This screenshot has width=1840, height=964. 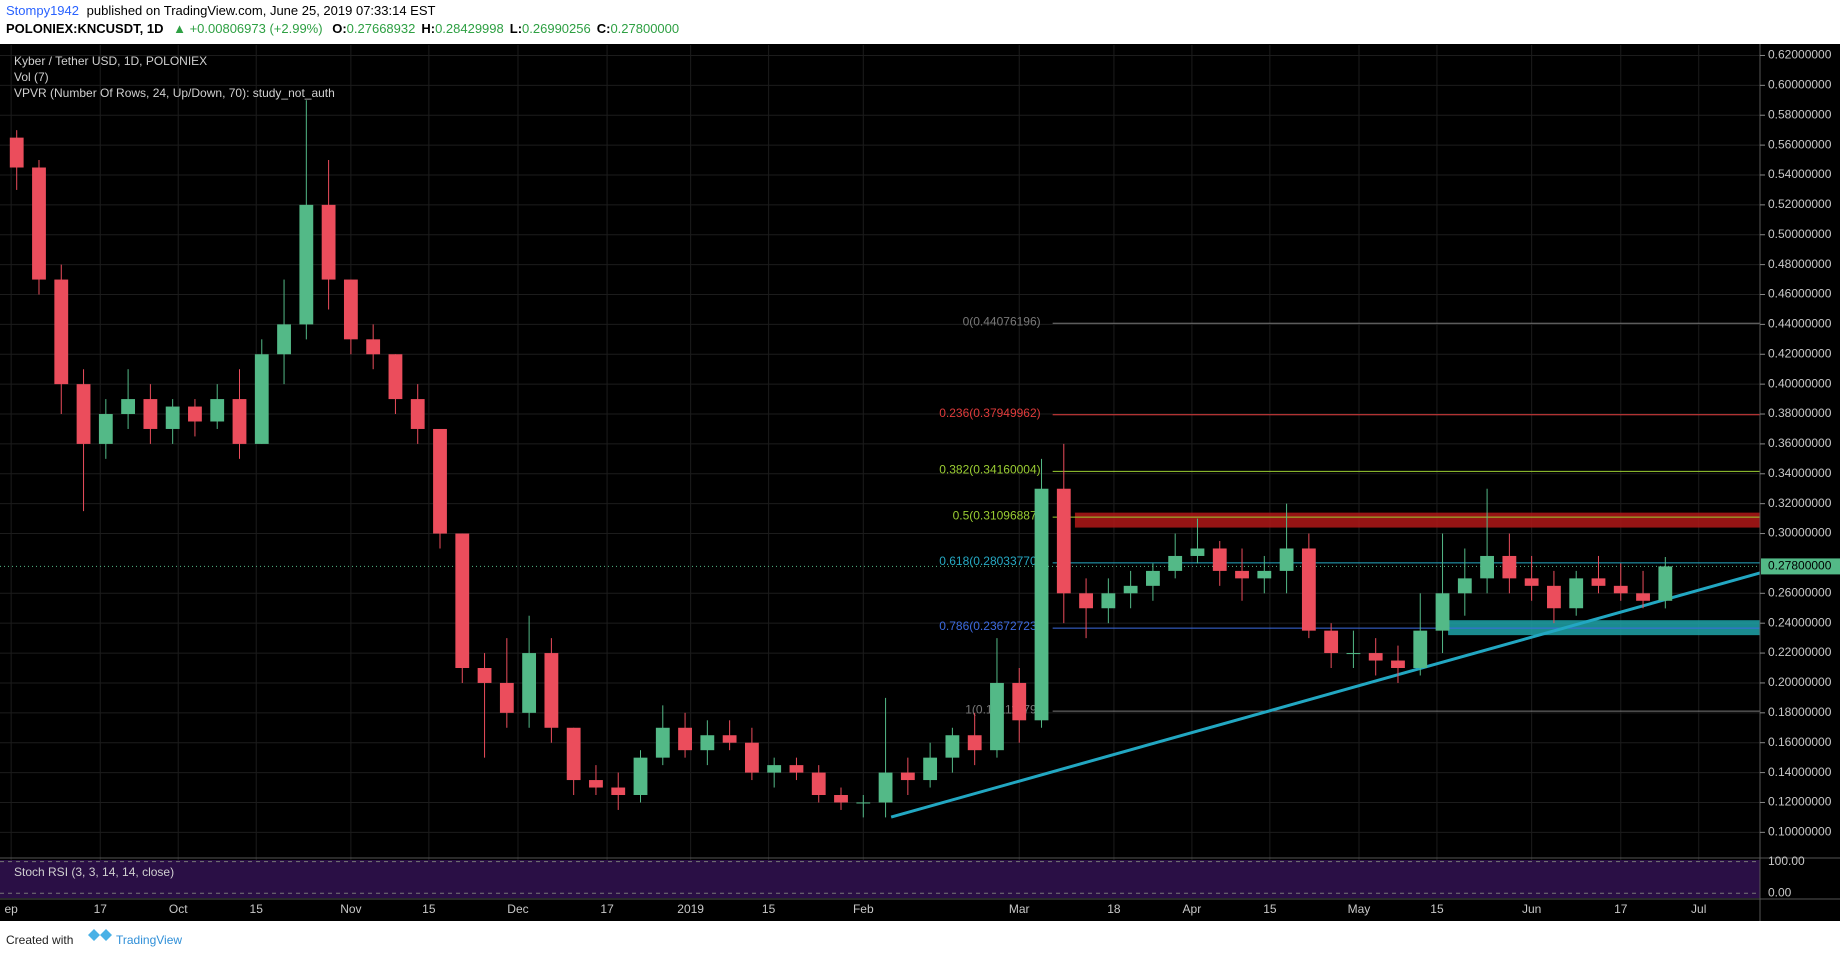 I want to click on y-tick-label: 0.32000000, so click(x=1800, y=503).